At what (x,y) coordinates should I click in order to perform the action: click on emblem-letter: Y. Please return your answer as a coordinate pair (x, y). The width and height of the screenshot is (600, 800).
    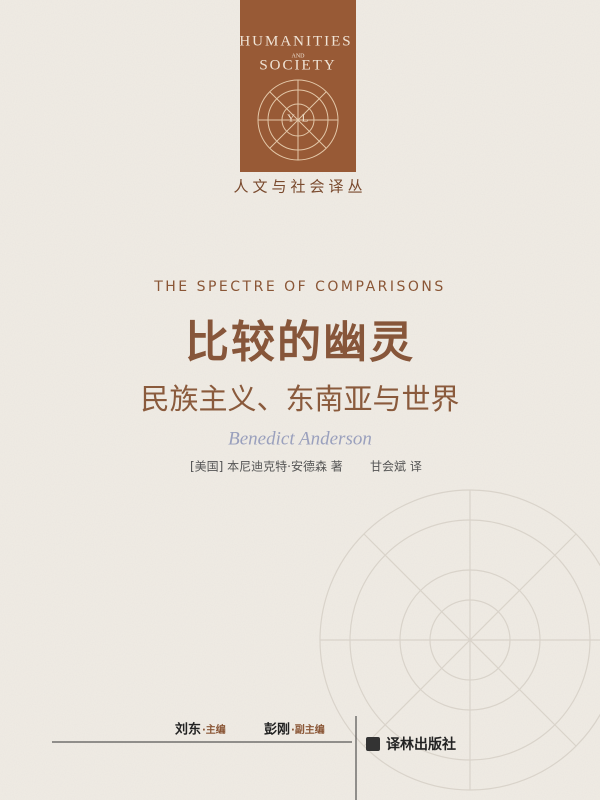
    Looking at the image, I should click on (291, 119).